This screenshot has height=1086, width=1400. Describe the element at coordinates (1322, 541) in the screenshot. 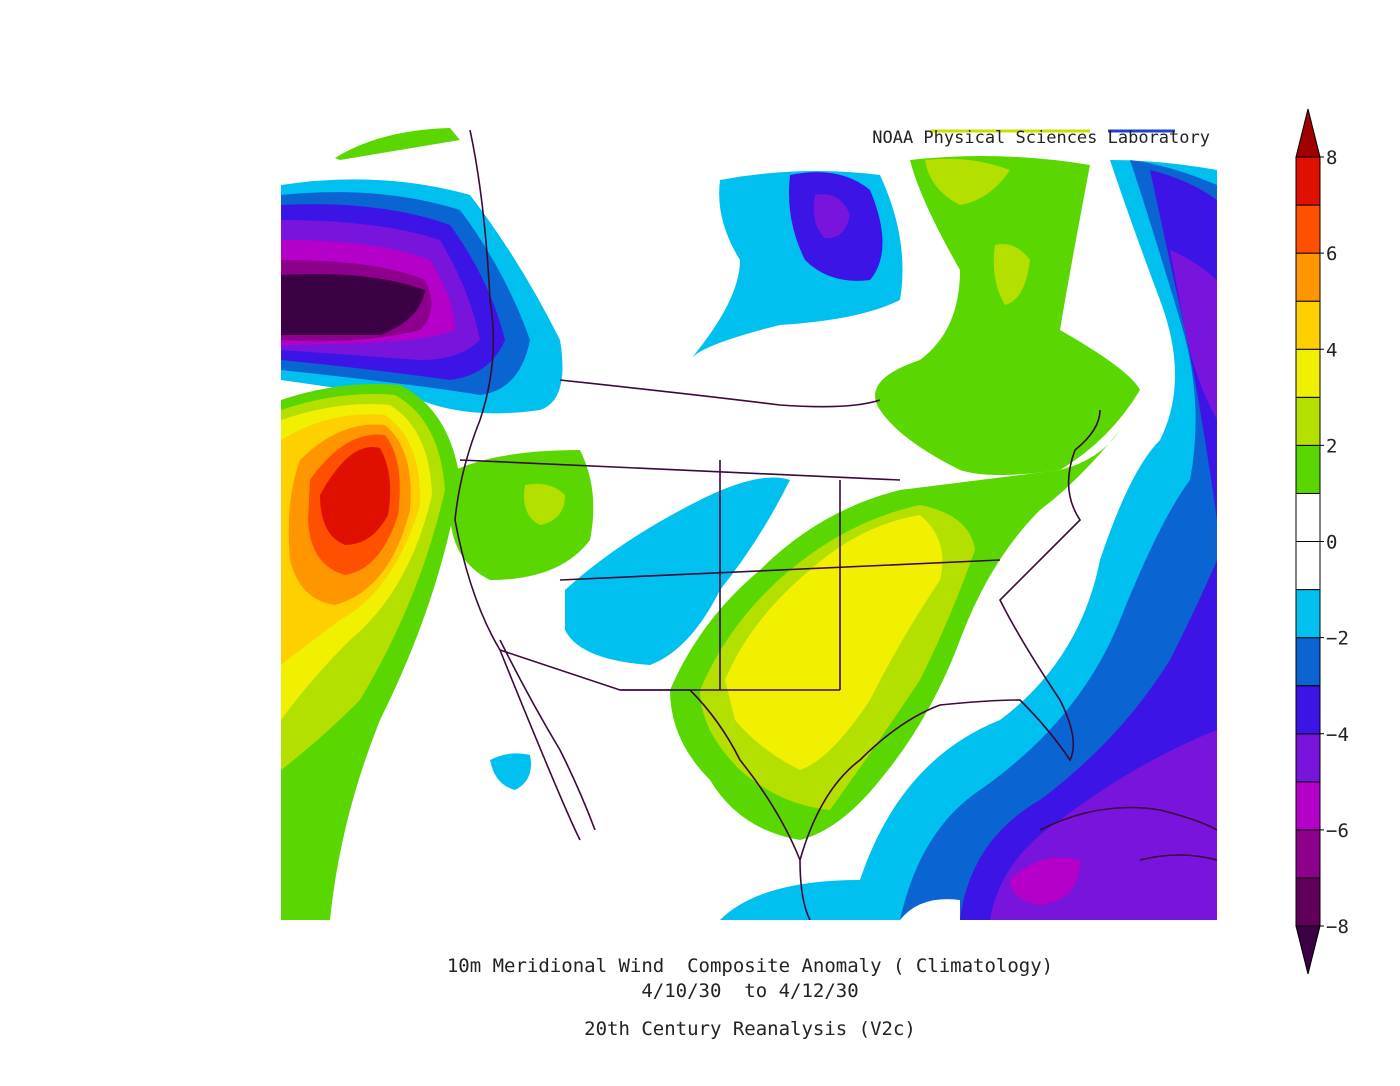

I see `colorbar: 8 6 4 2 0 −2 −4 −6 −8` at that location.